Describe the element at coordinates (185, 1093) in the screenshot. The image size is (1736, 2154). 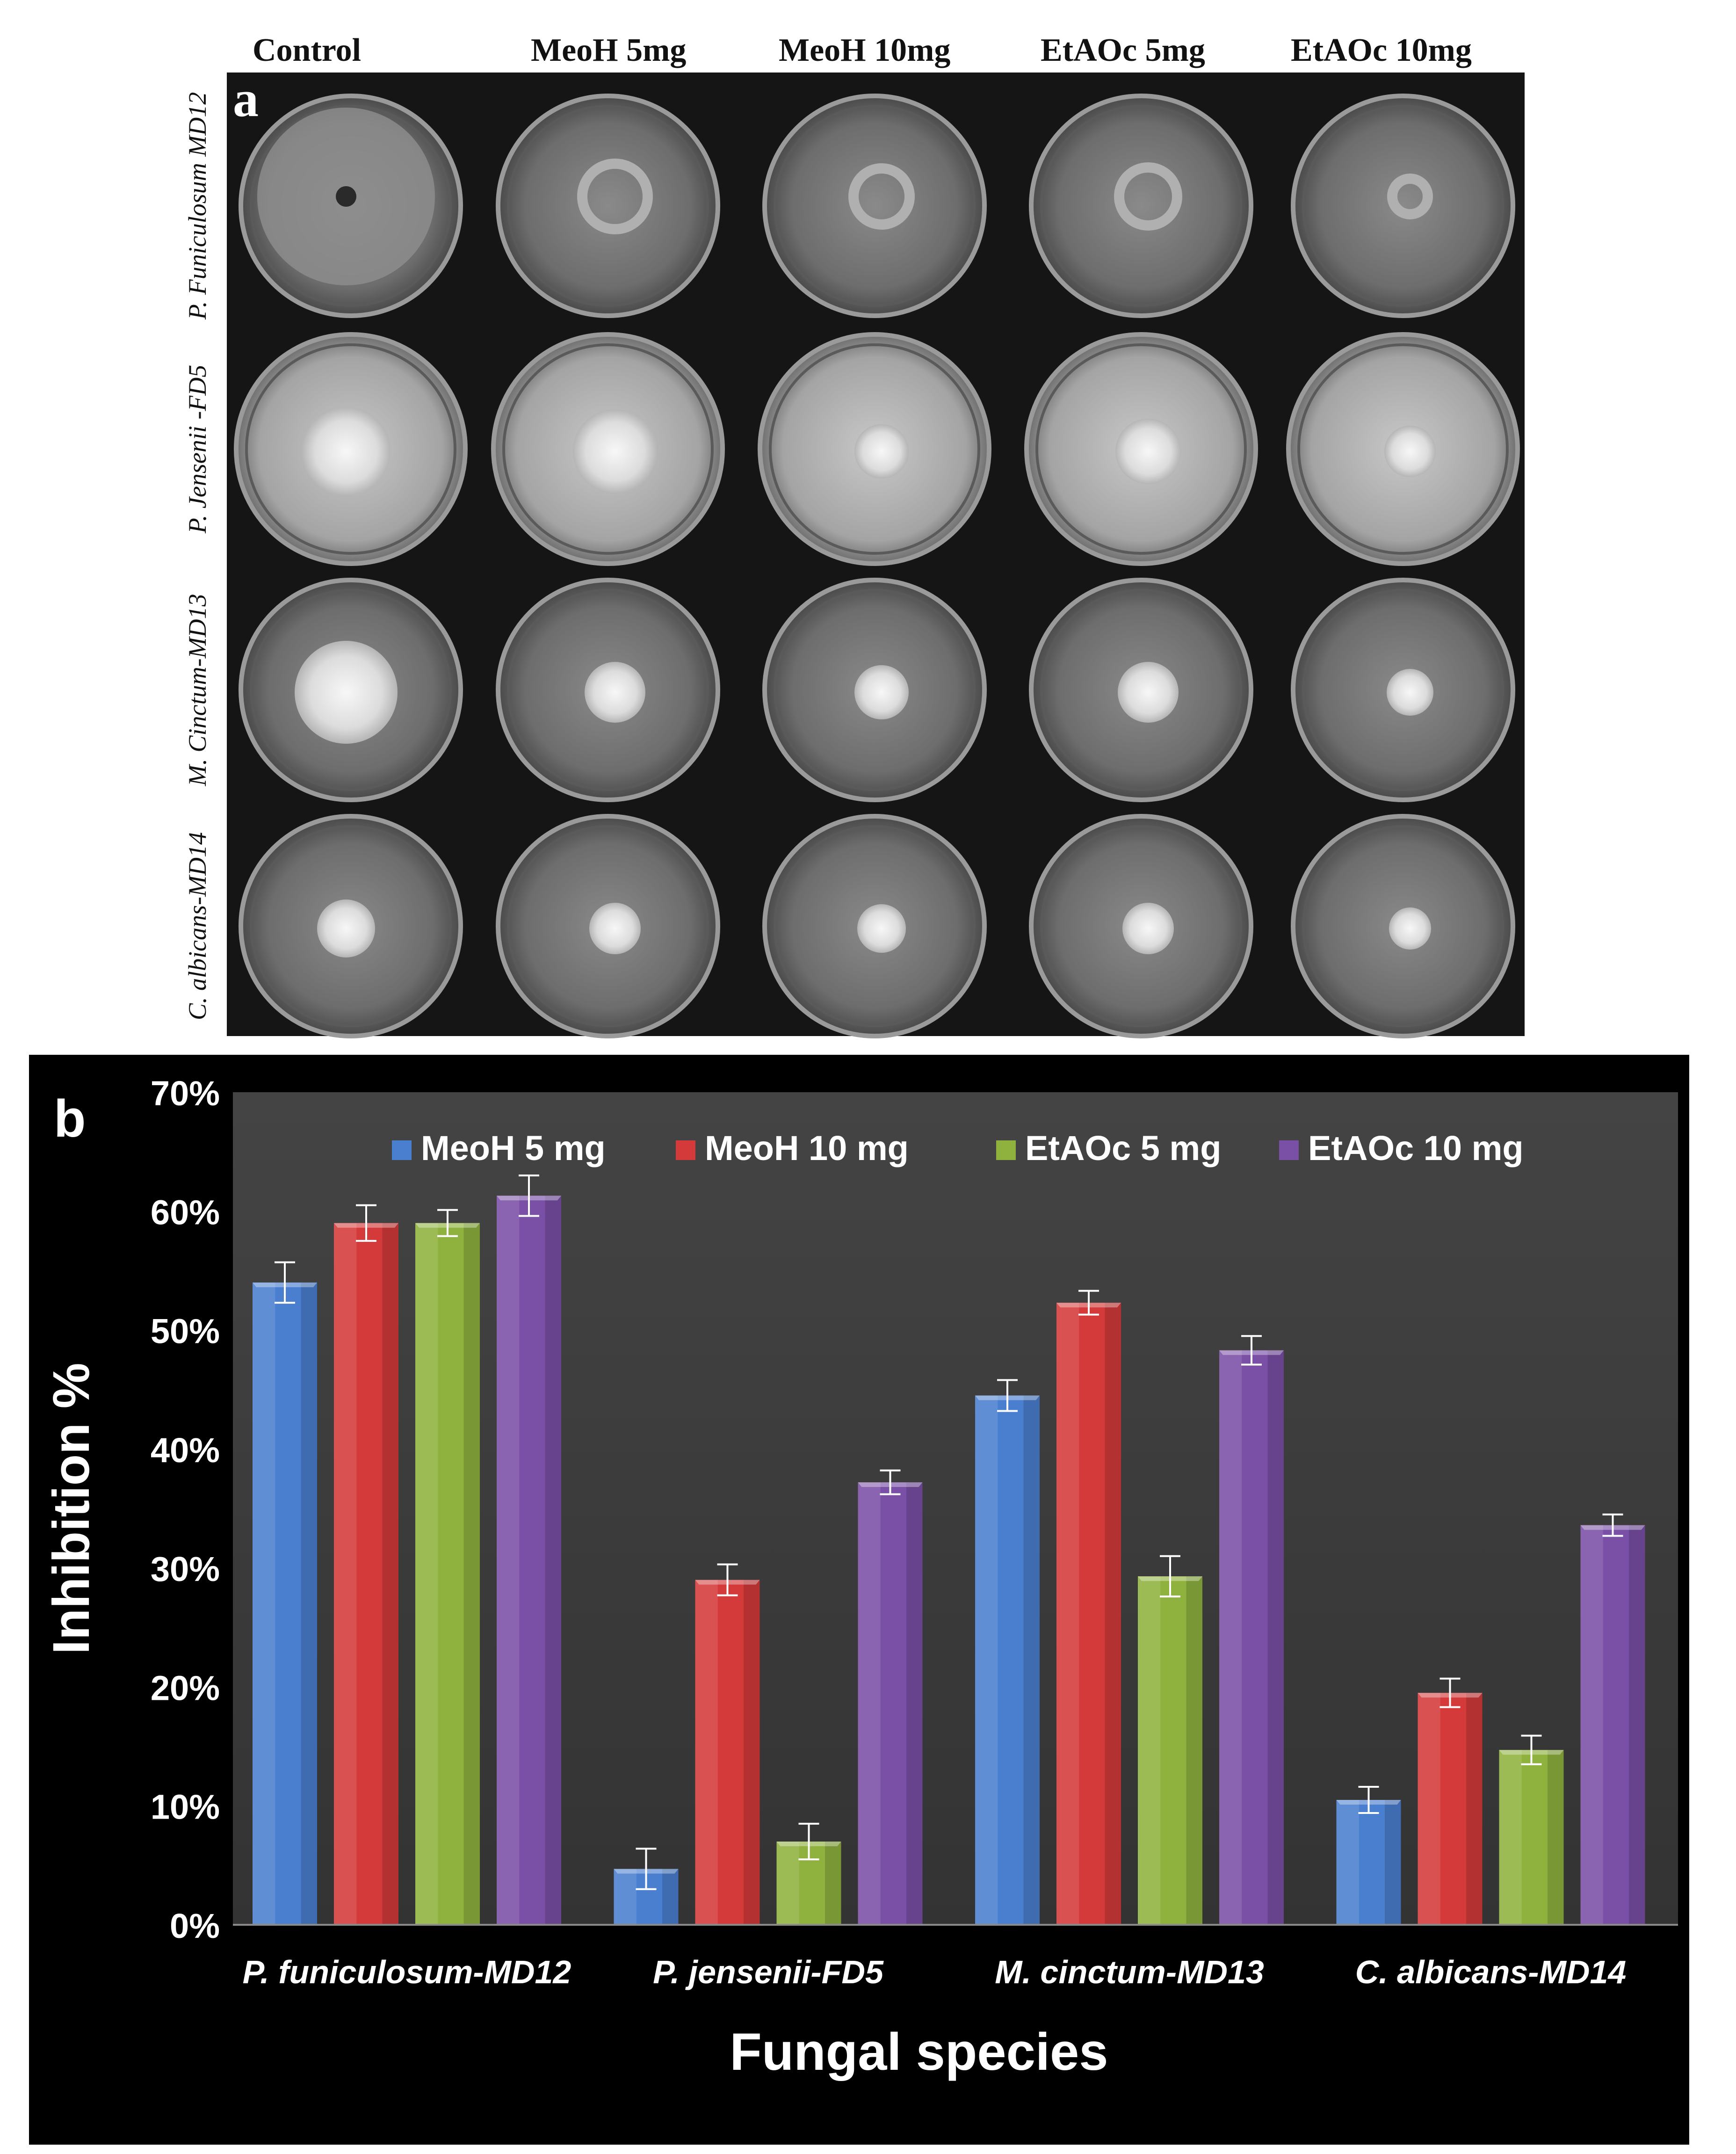
I see `y-tick-label: 70%` at that location.